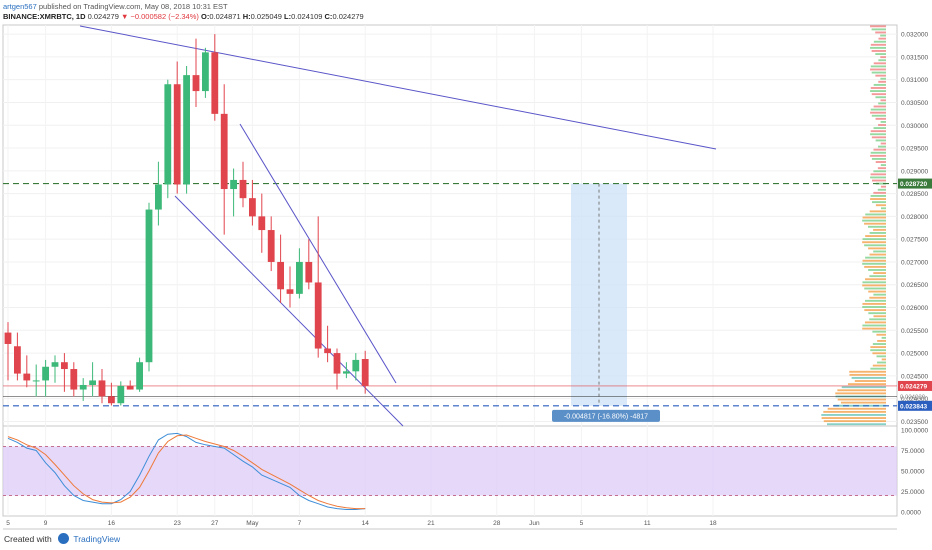 The height and width of the screenshot is (550, 932). I want to click on stochastic-tick-label: 50.0000, so click(913, 472).